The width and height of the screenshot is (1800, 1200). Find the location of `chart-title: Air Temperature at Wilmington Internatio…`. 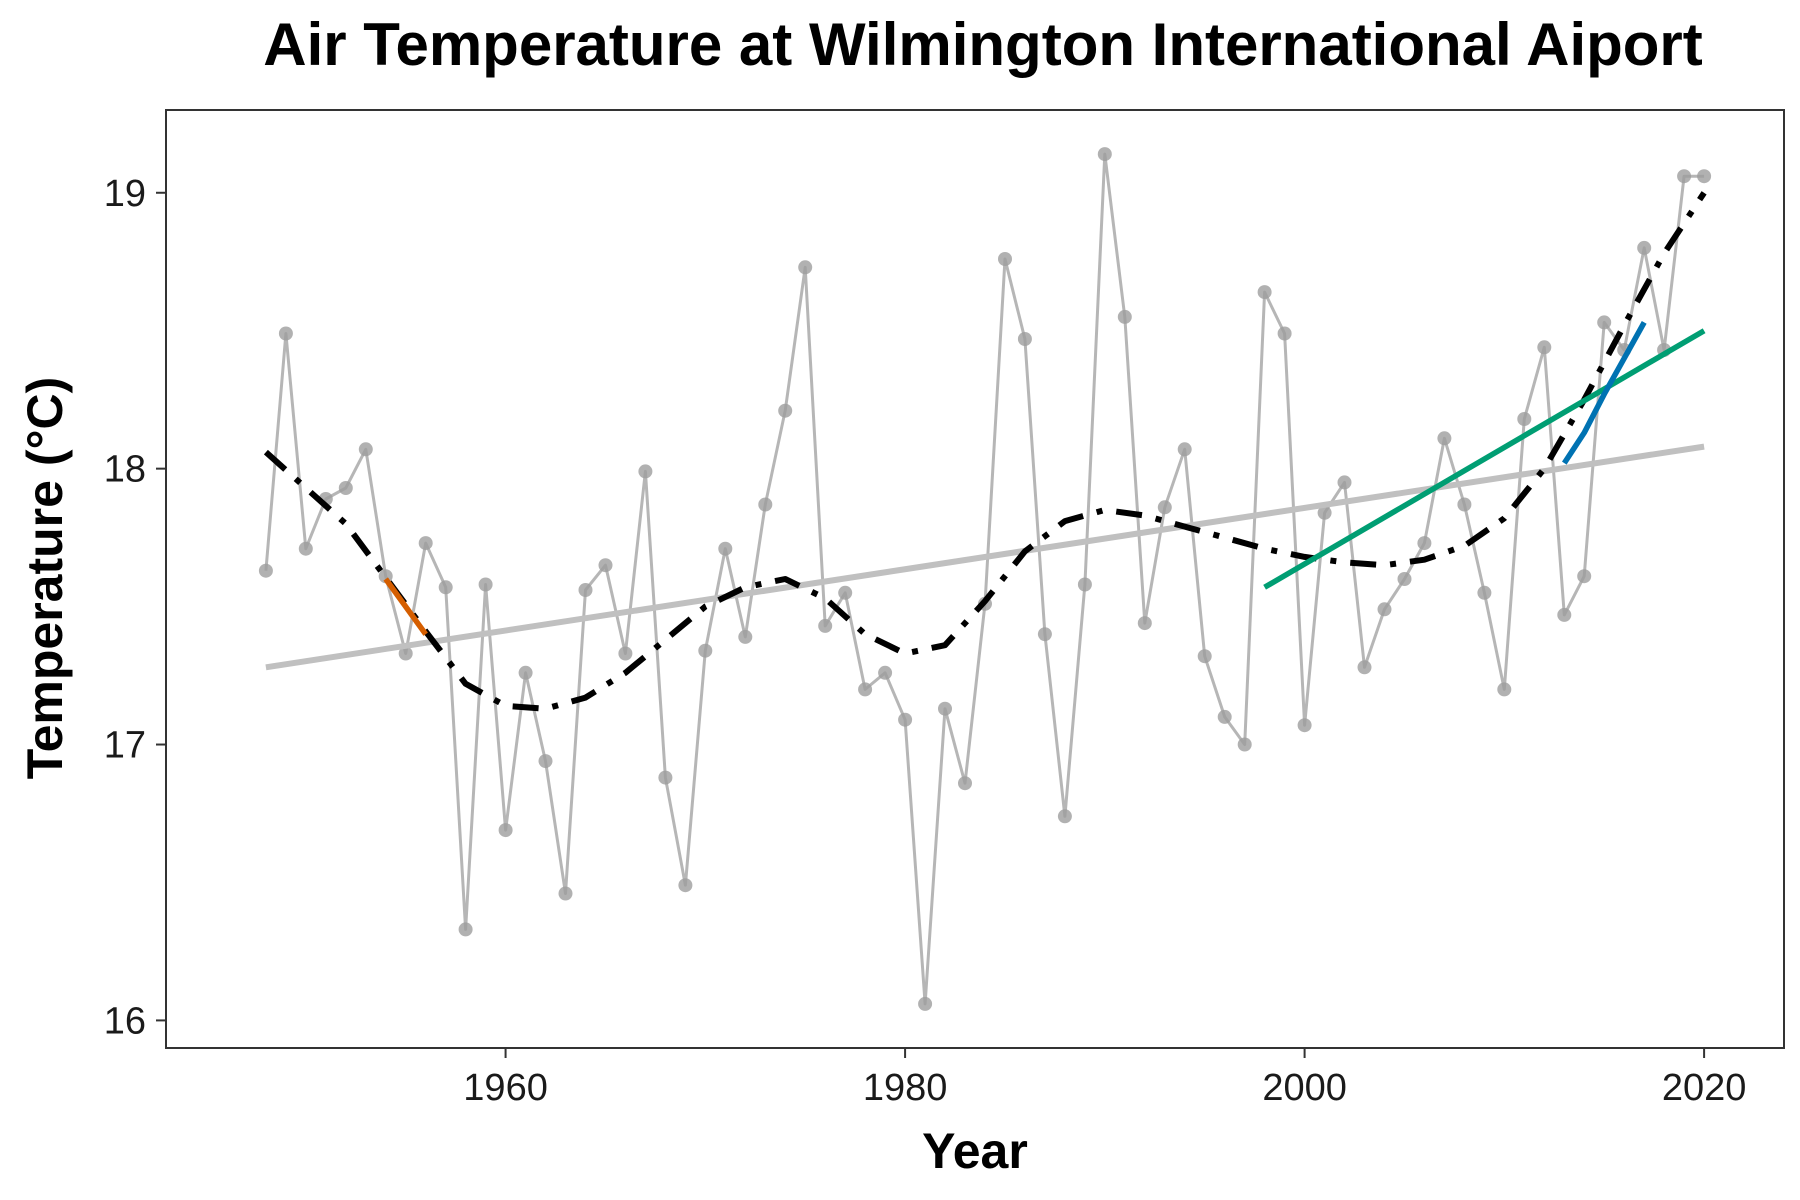

chart-title: Air Temperature at Wilmington Internatio… is located at coordinates (983, 44).